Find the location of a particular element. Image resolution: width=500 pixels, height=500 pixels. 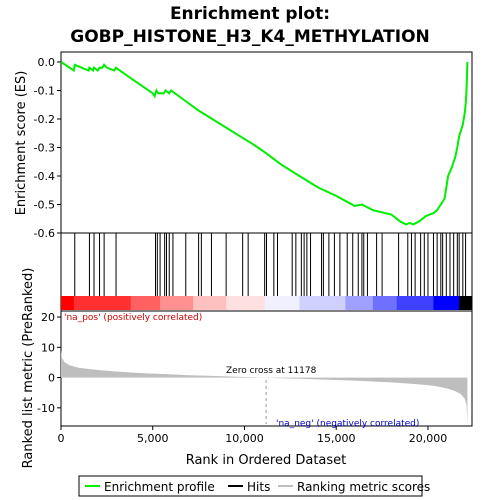

es-ytick-label: -0.1 is located at coordinates (44, 91).